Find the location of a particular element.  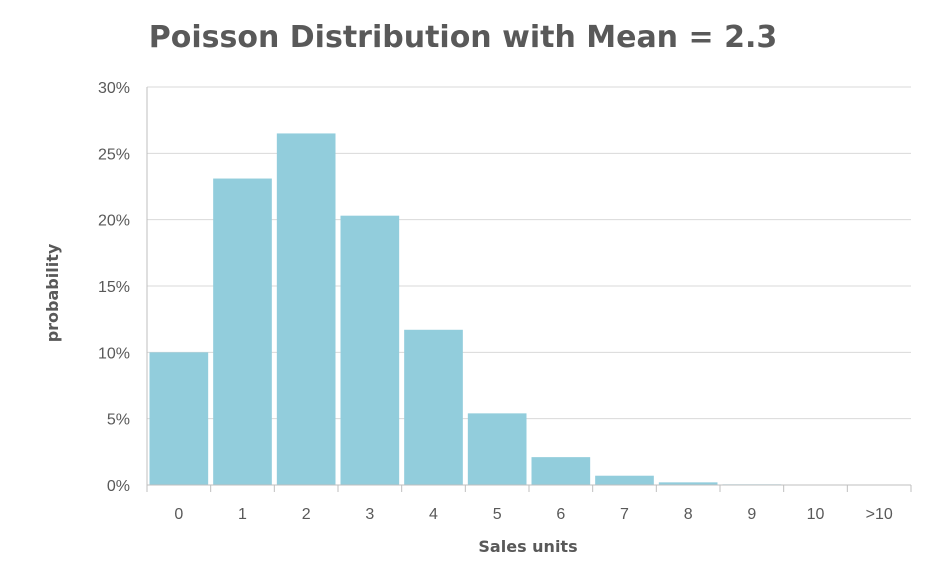

y-tick-label: 10% is located at coordinates (114, 353).